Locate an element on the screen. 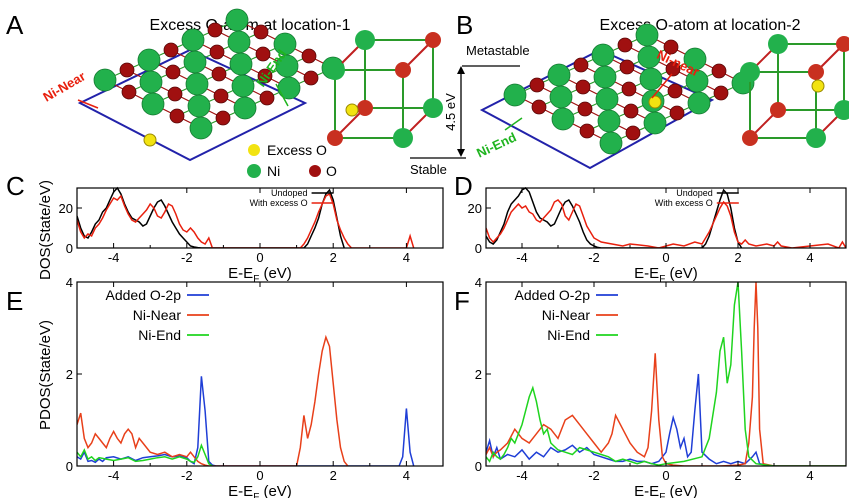  y-tick-label: 0 is located at coordinates (478, 466).